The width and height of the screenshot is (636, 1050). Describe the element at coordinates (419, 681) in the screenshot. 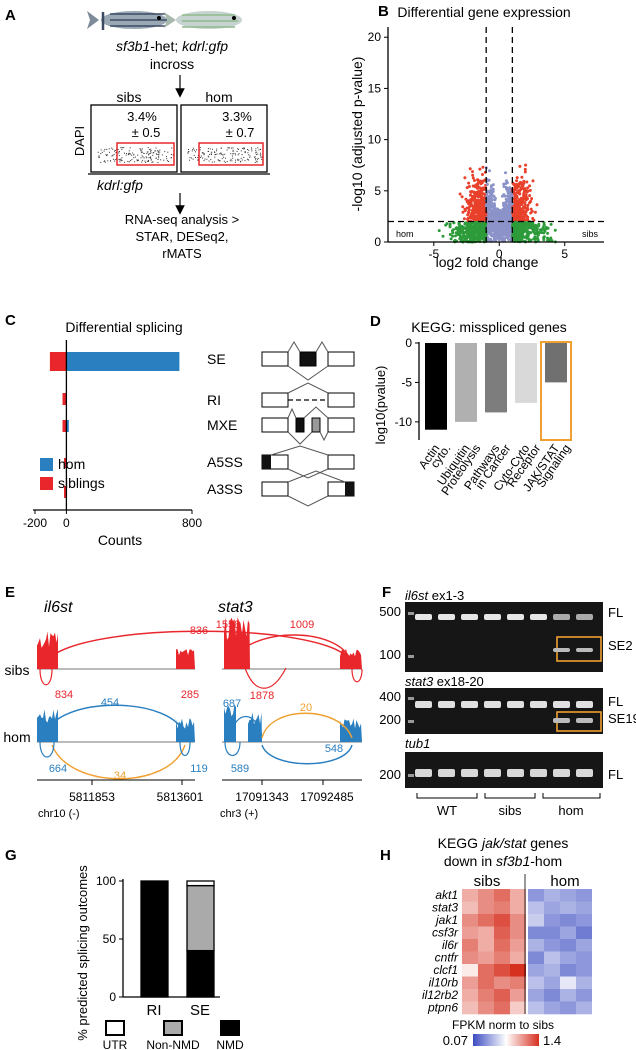

I see `gel2-gene: stat3` at that location.